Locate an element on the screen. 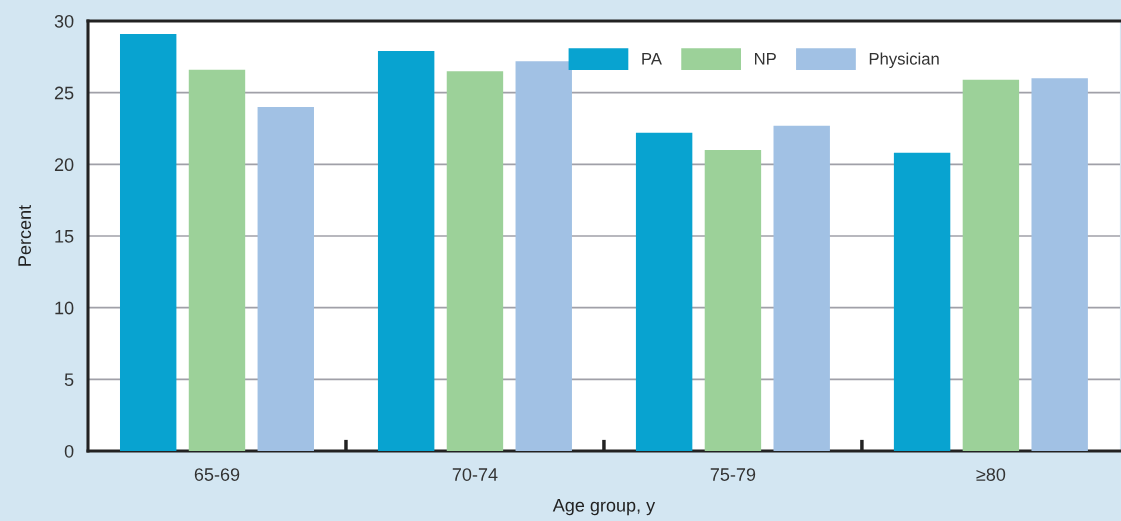  y-tick-label: 0 is located at coordinates (69, 451).